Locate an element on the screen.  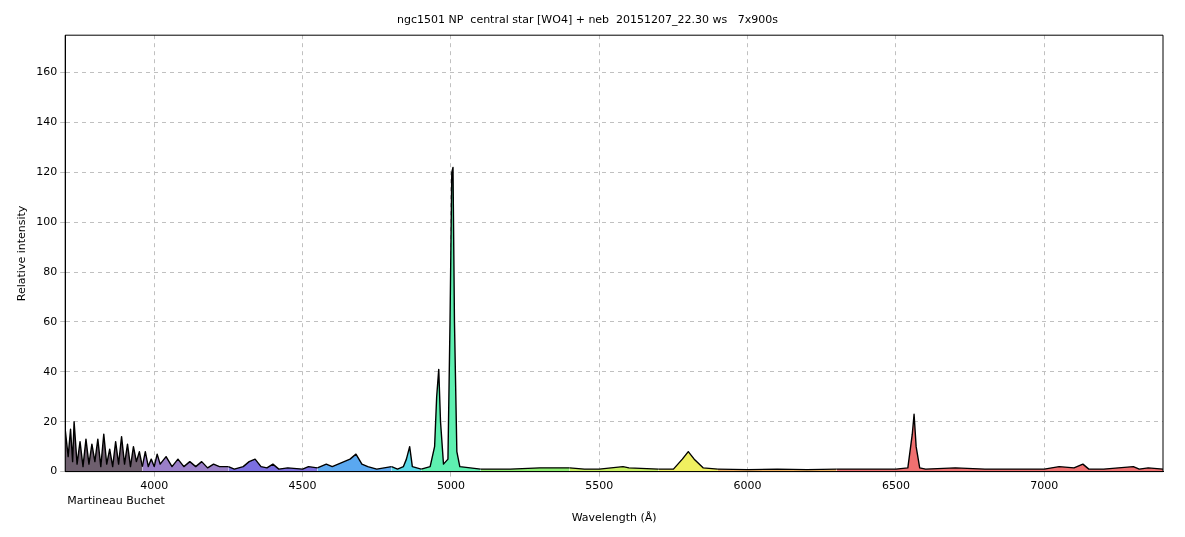
x-tick-label: 7000 is located at coordinates (1044, 486).